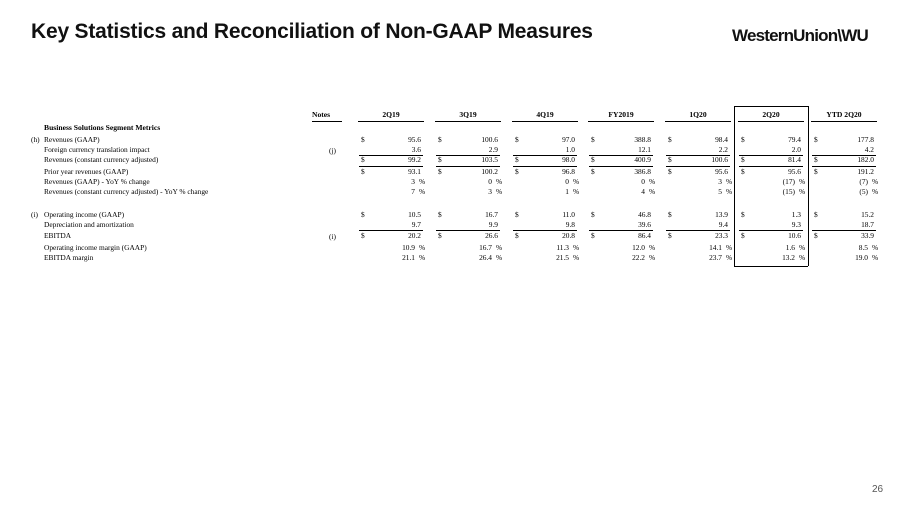  I want to click on table-cell-value: 191.2, so click(865, 171).